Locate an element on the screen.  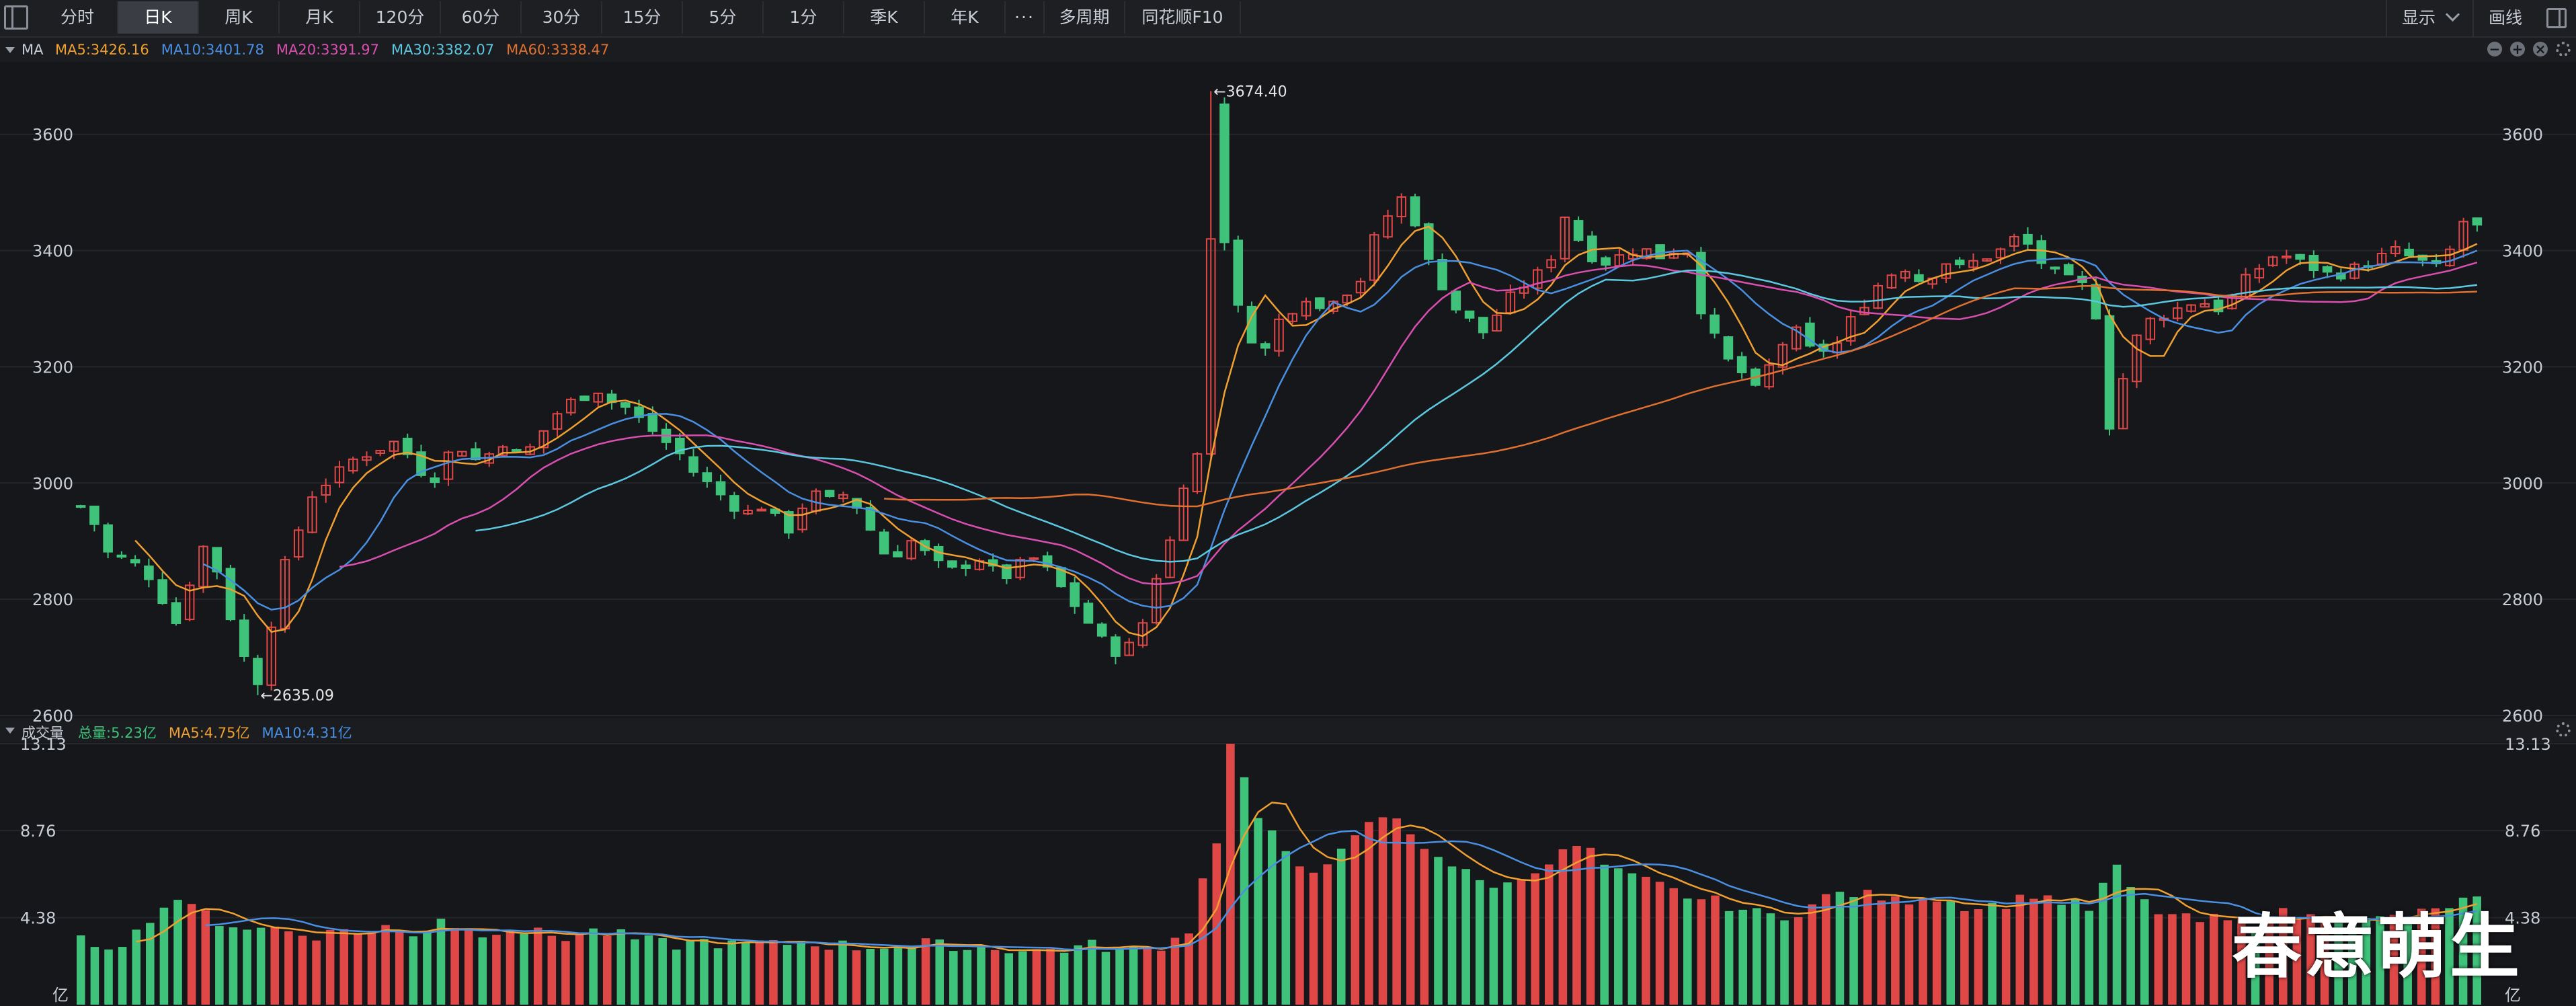
layout-toggle-icon is located at coordinates (16, 17).